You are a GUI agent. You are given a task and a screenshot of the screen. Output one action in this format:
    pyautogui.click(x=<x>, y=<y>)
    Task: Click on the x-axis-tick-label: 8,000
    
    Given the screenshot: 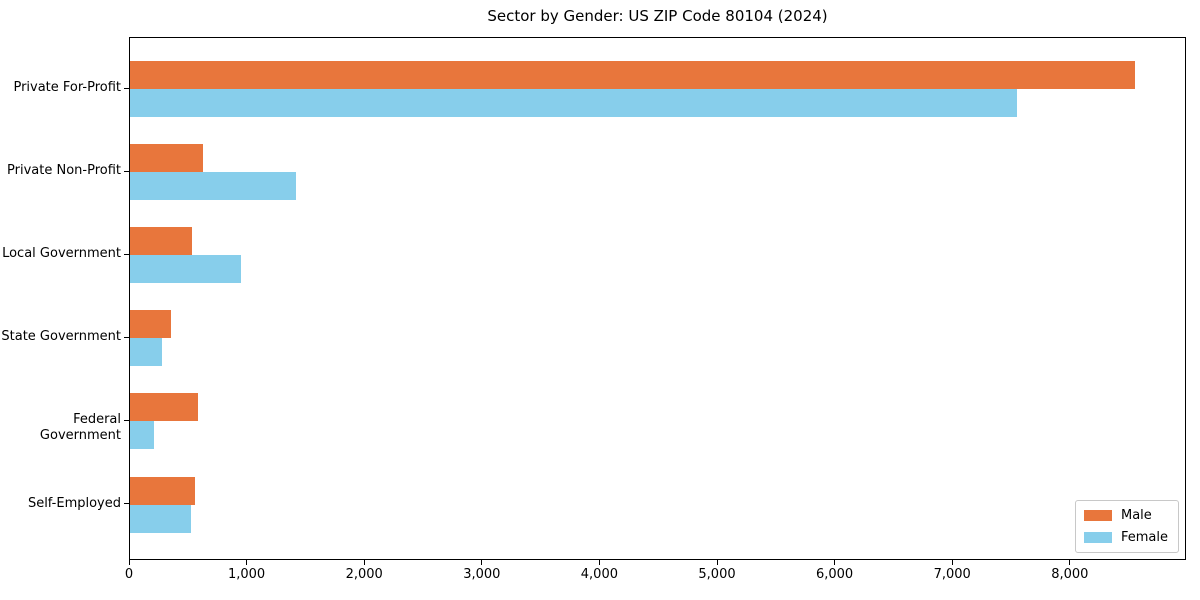 What is the action you would take?
    pyautogui.click(x=1070, y=574)
    